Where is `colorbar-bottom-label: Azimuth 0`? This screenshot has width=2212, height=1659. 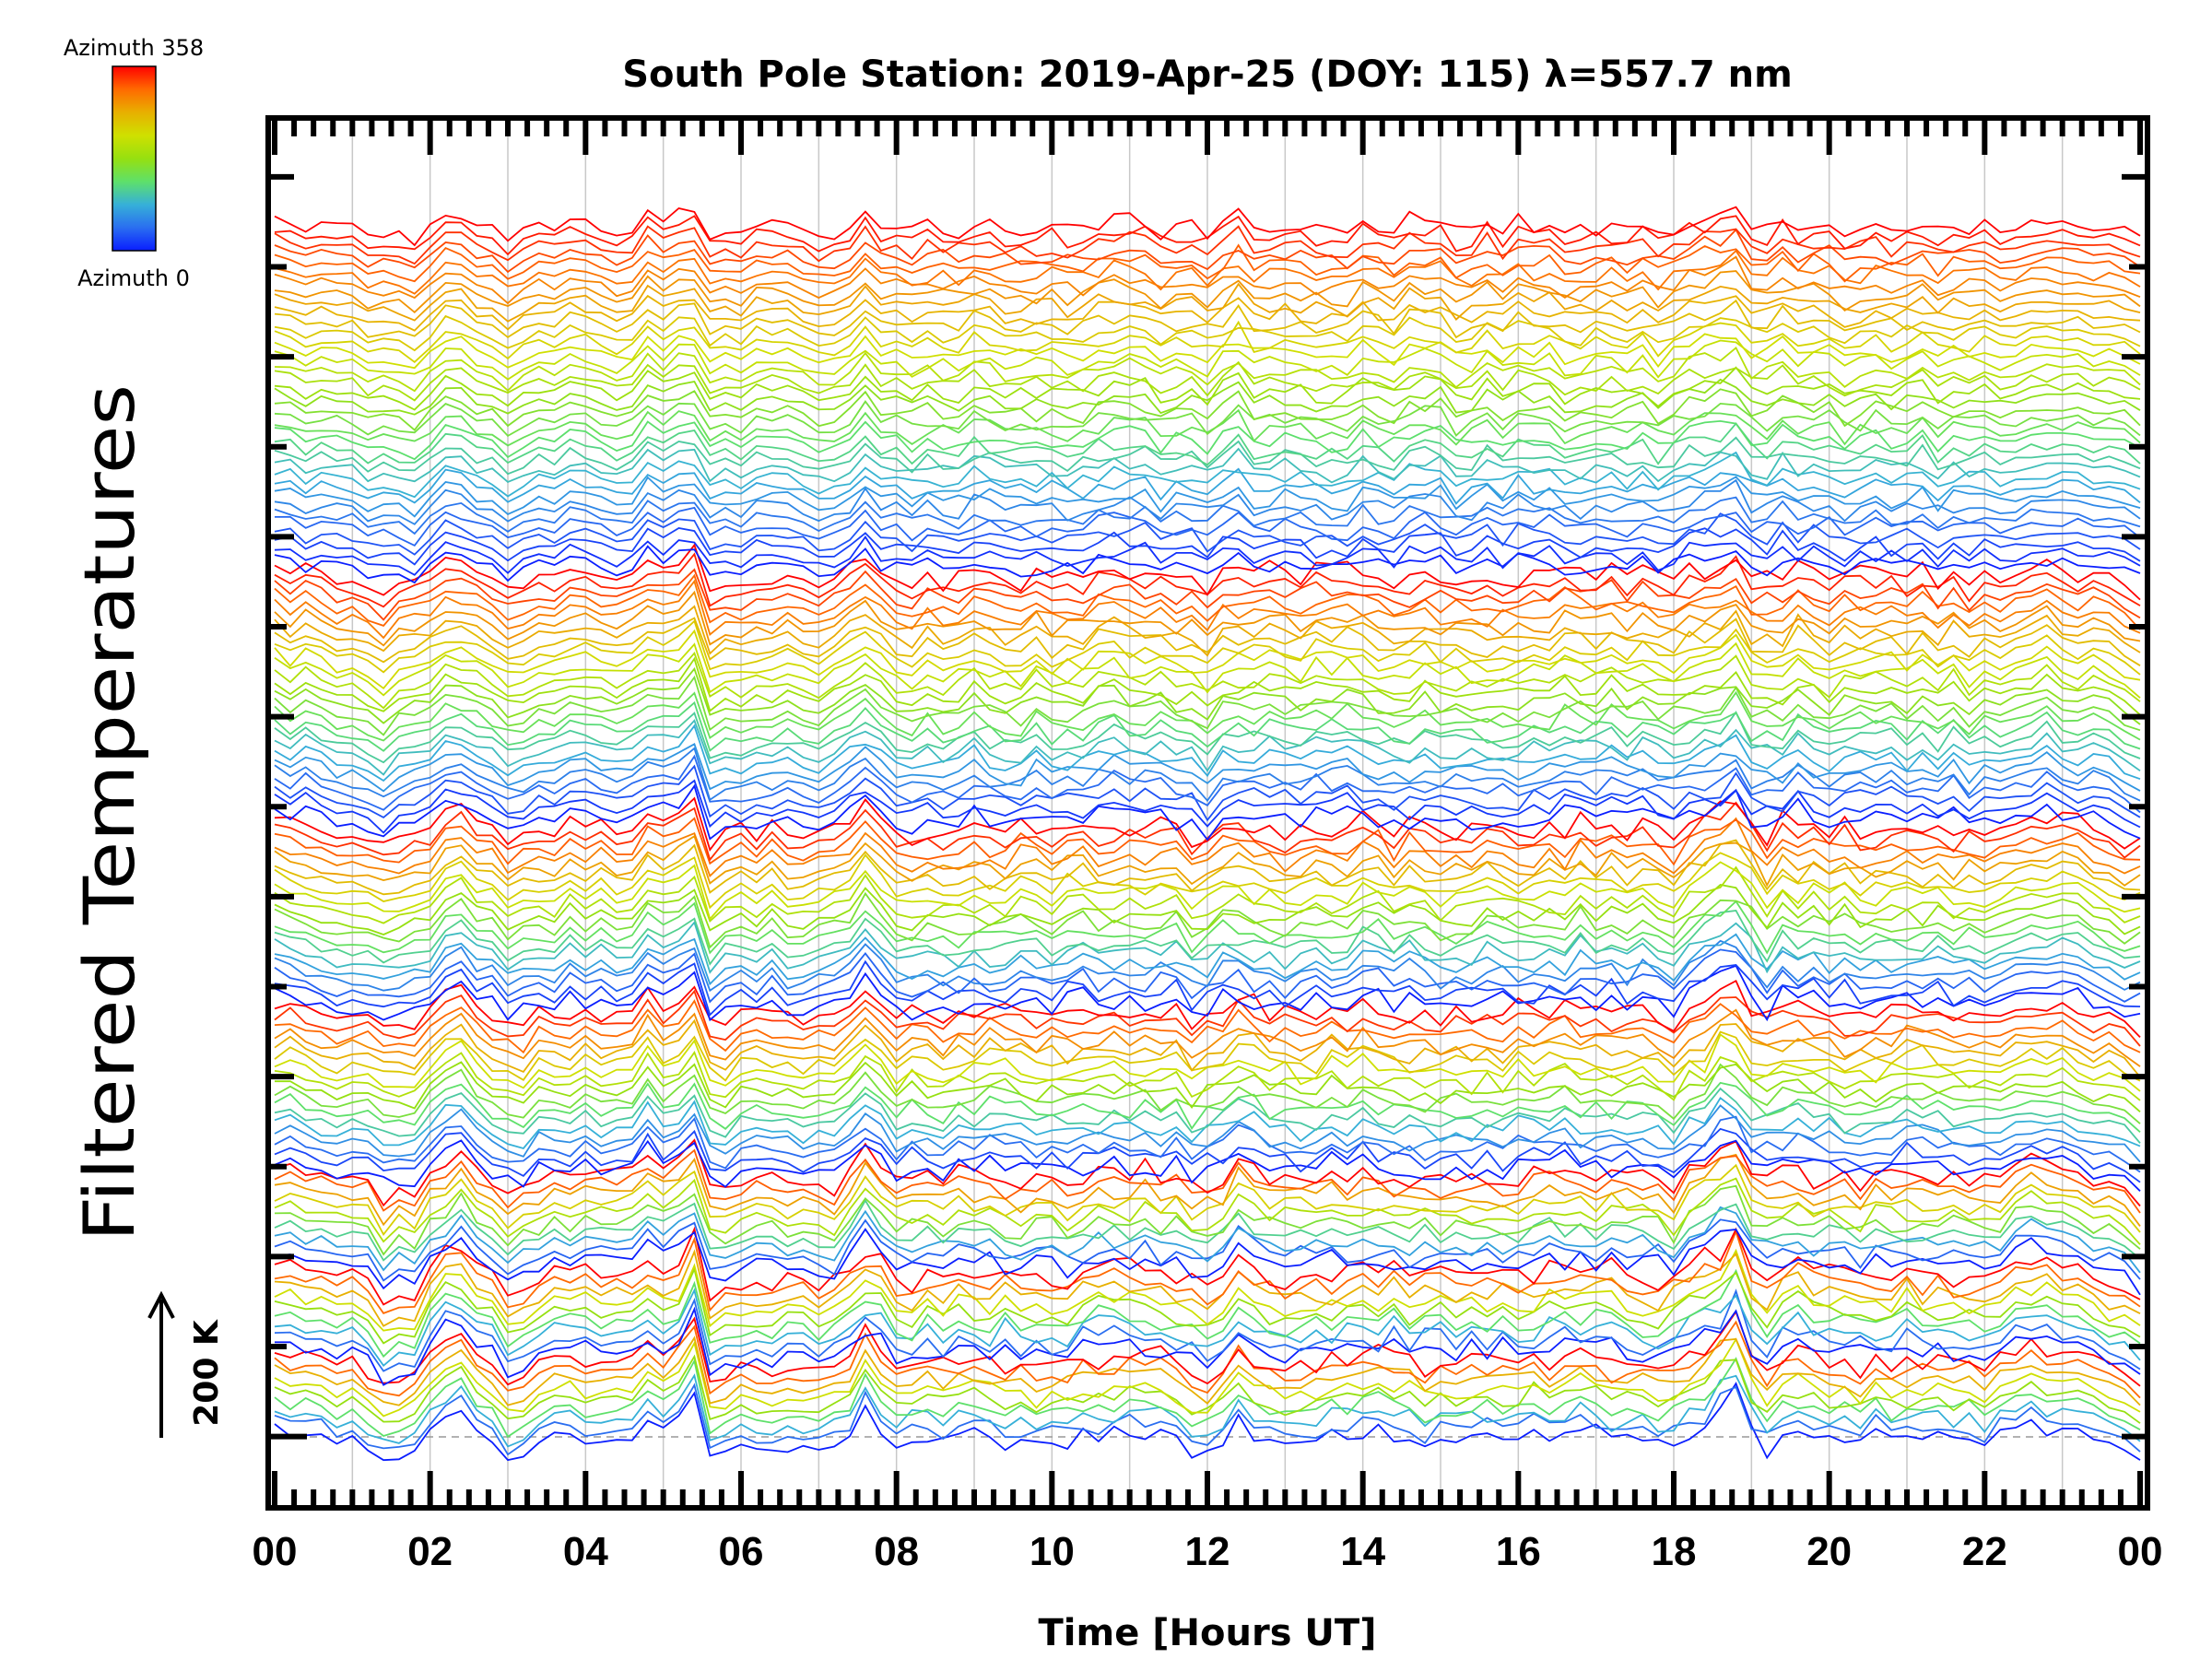
colorbar-bottom-label: Azimuth 0 is located at coordinates (133, 278).